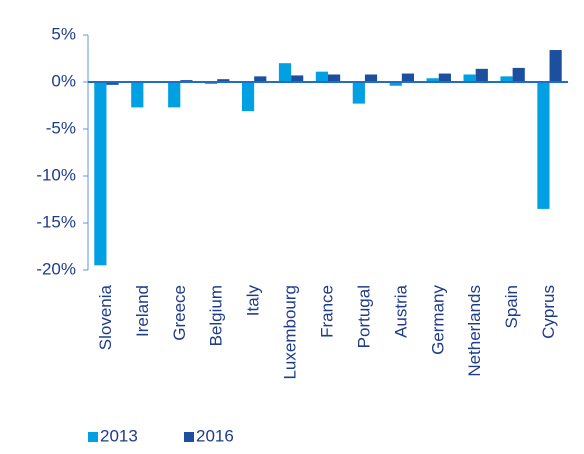 The height and width of the screenshot is (454, 584). I want to click on y-tick-label: 0%, so click(63, 80).